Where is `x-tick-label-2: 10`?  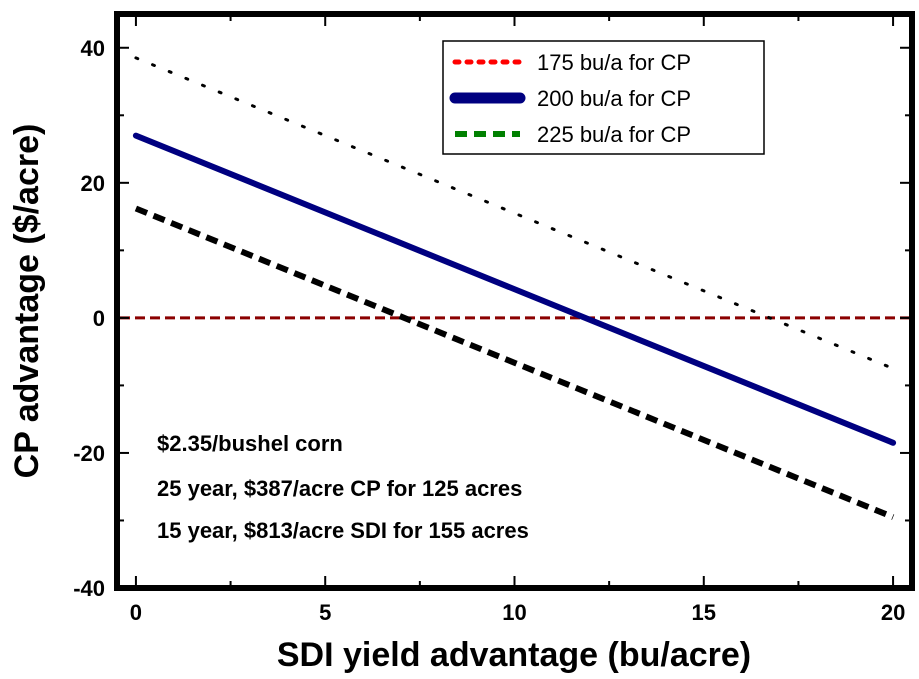 x-tick-label-2: 10 is located at coordinates (514, 612).